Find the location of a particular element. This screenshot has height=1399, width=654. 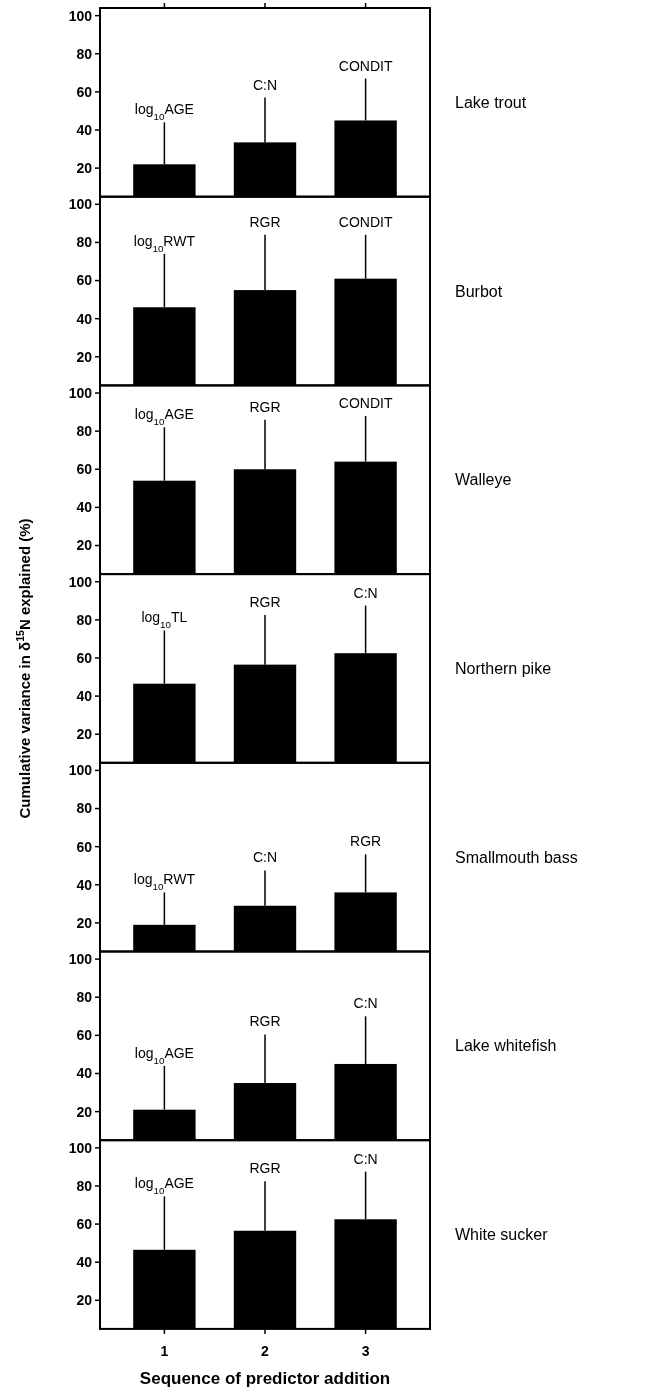

x-tick-label: 2 is located at coordinates (265, 1350).